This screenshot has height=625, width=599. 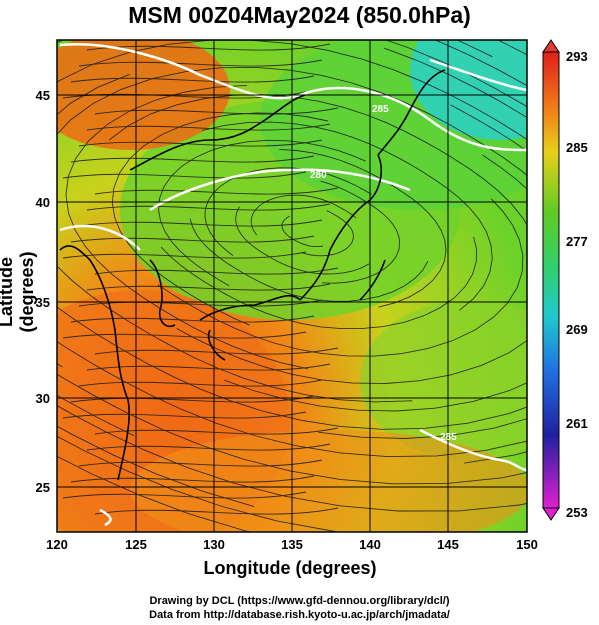 What do you see at coordinates (551, 280) in the screenshot?
I see `colorbar-scale` at bounding box center [551, 280].